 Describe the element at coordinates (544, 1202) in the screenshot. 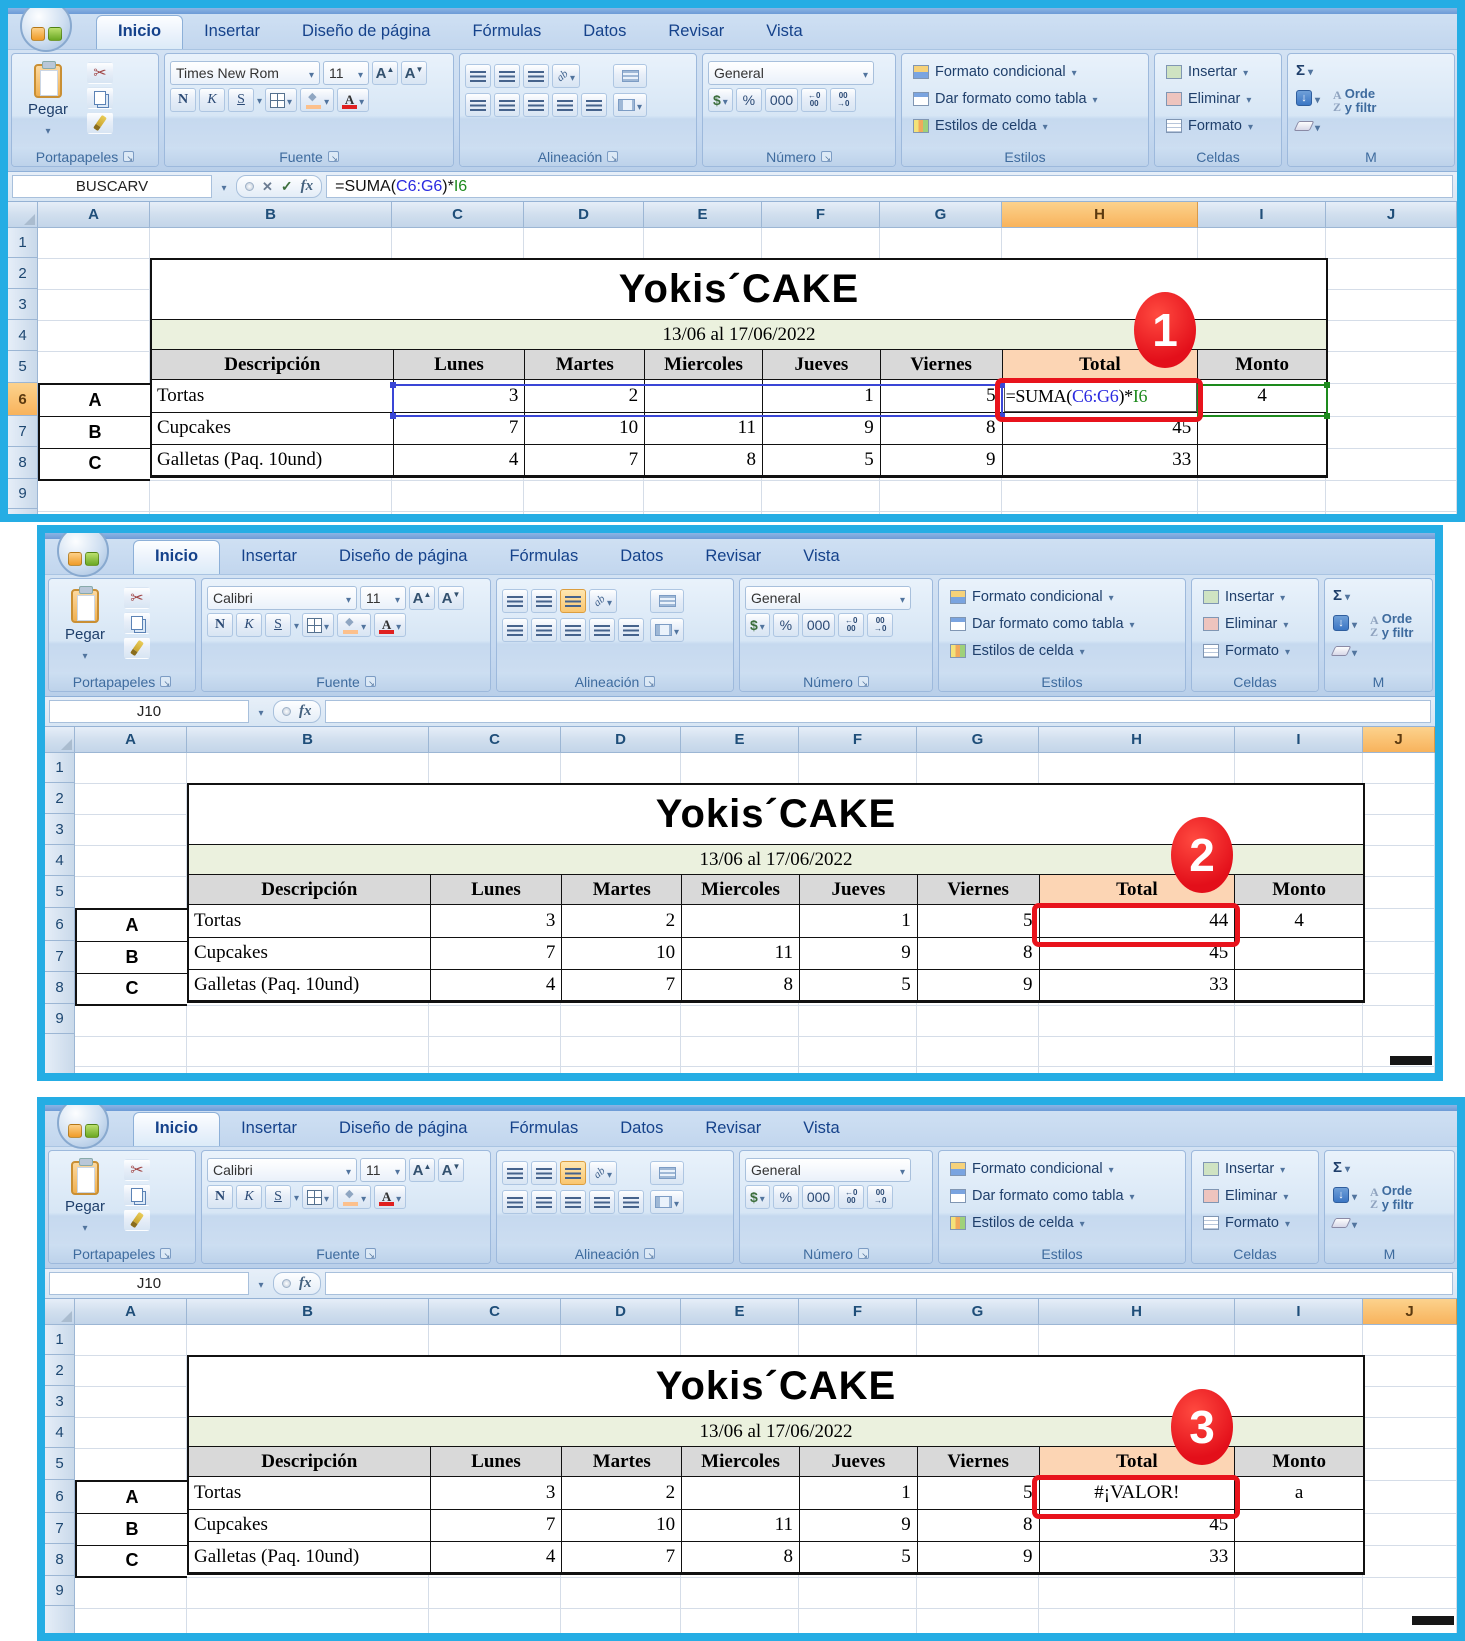

I see `align-center-button` at that location.